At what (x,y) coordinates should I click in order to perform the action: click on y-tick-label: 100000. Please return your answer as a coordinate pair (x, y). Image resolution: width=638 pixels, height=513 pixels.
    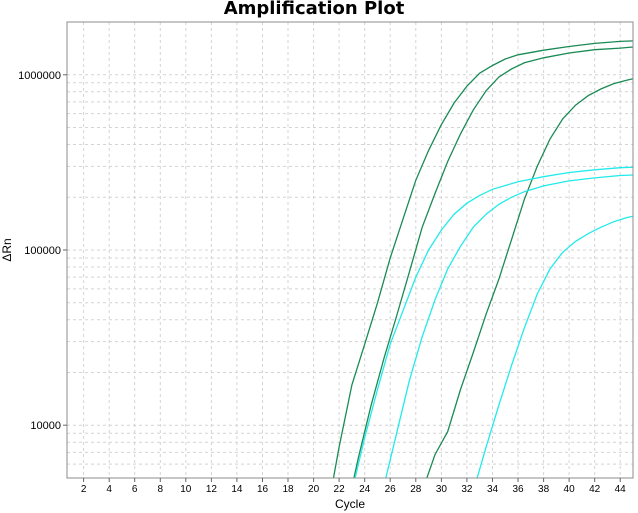
    Looking at the image, I should click on (42, 251).